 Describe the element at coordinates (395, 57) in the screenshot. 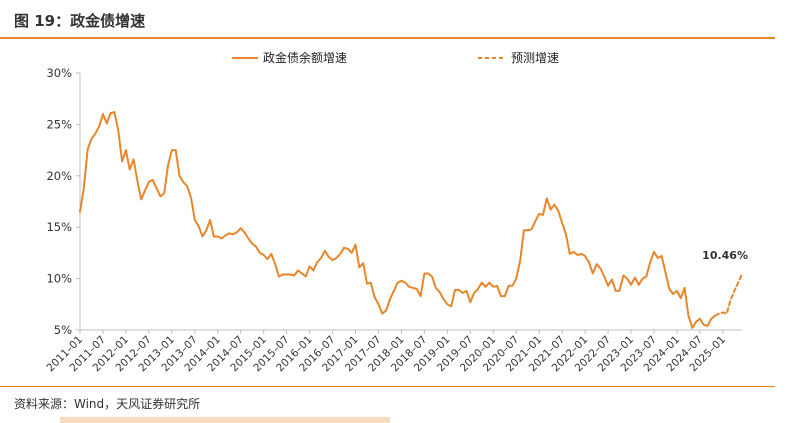

I see `chart-legend: 政金债余额增速 预测增速` at that location.